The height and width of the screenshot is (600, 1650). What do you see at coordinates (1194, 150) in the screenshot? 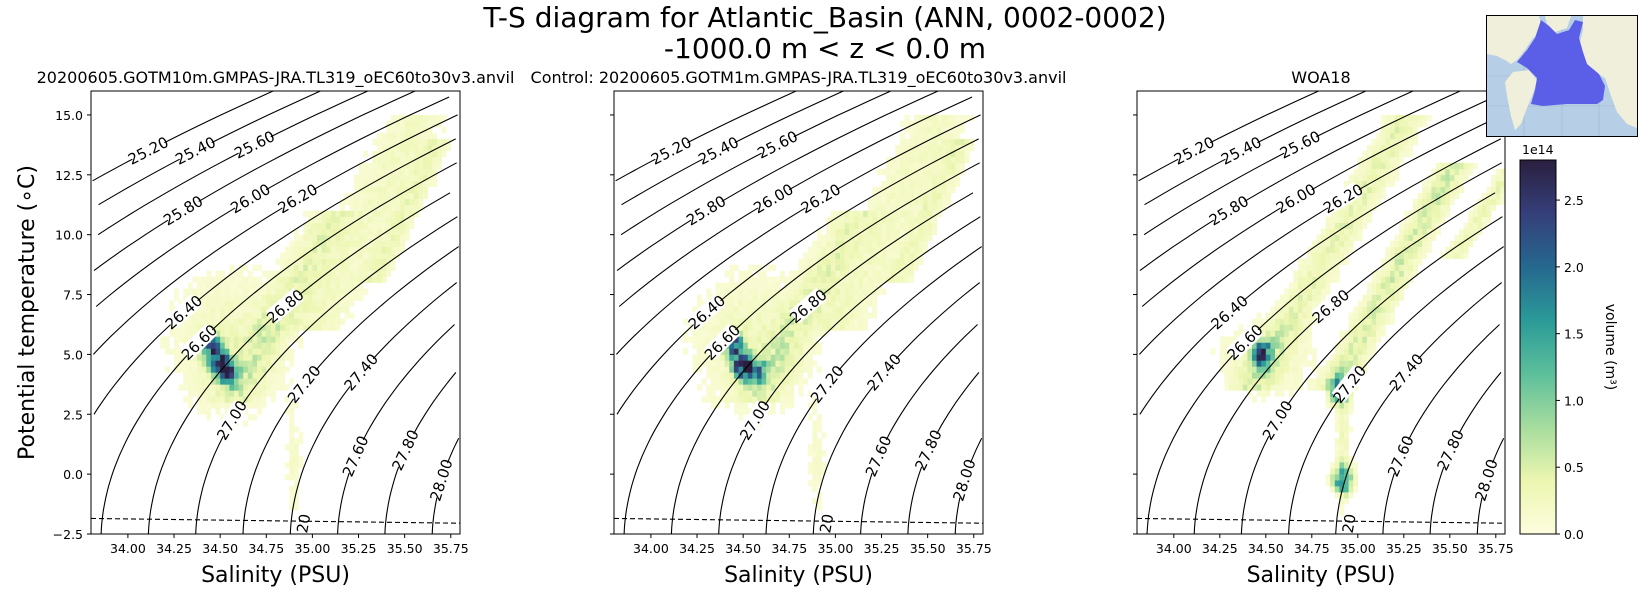
I see `contour-label-bg` at bounding box center [1194, 150].